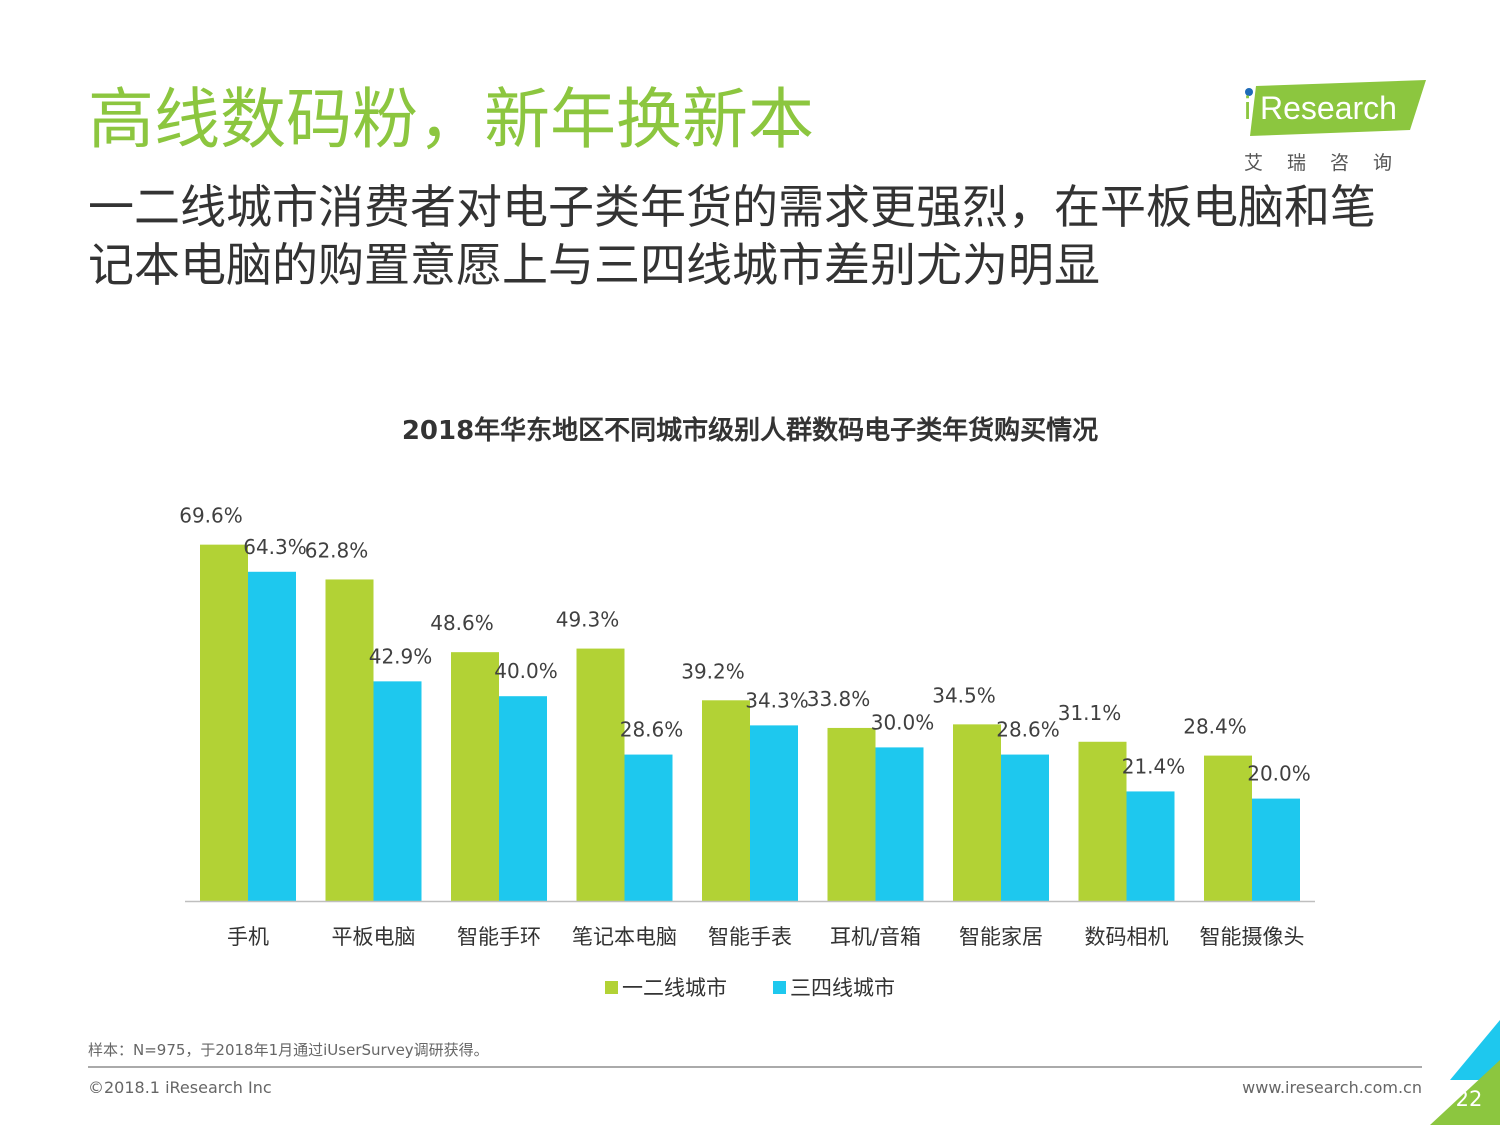 The height and width of the screenshot is (1125, 1500). I want to click on data-label-series2-4: 28.6%, so click(652, 730).